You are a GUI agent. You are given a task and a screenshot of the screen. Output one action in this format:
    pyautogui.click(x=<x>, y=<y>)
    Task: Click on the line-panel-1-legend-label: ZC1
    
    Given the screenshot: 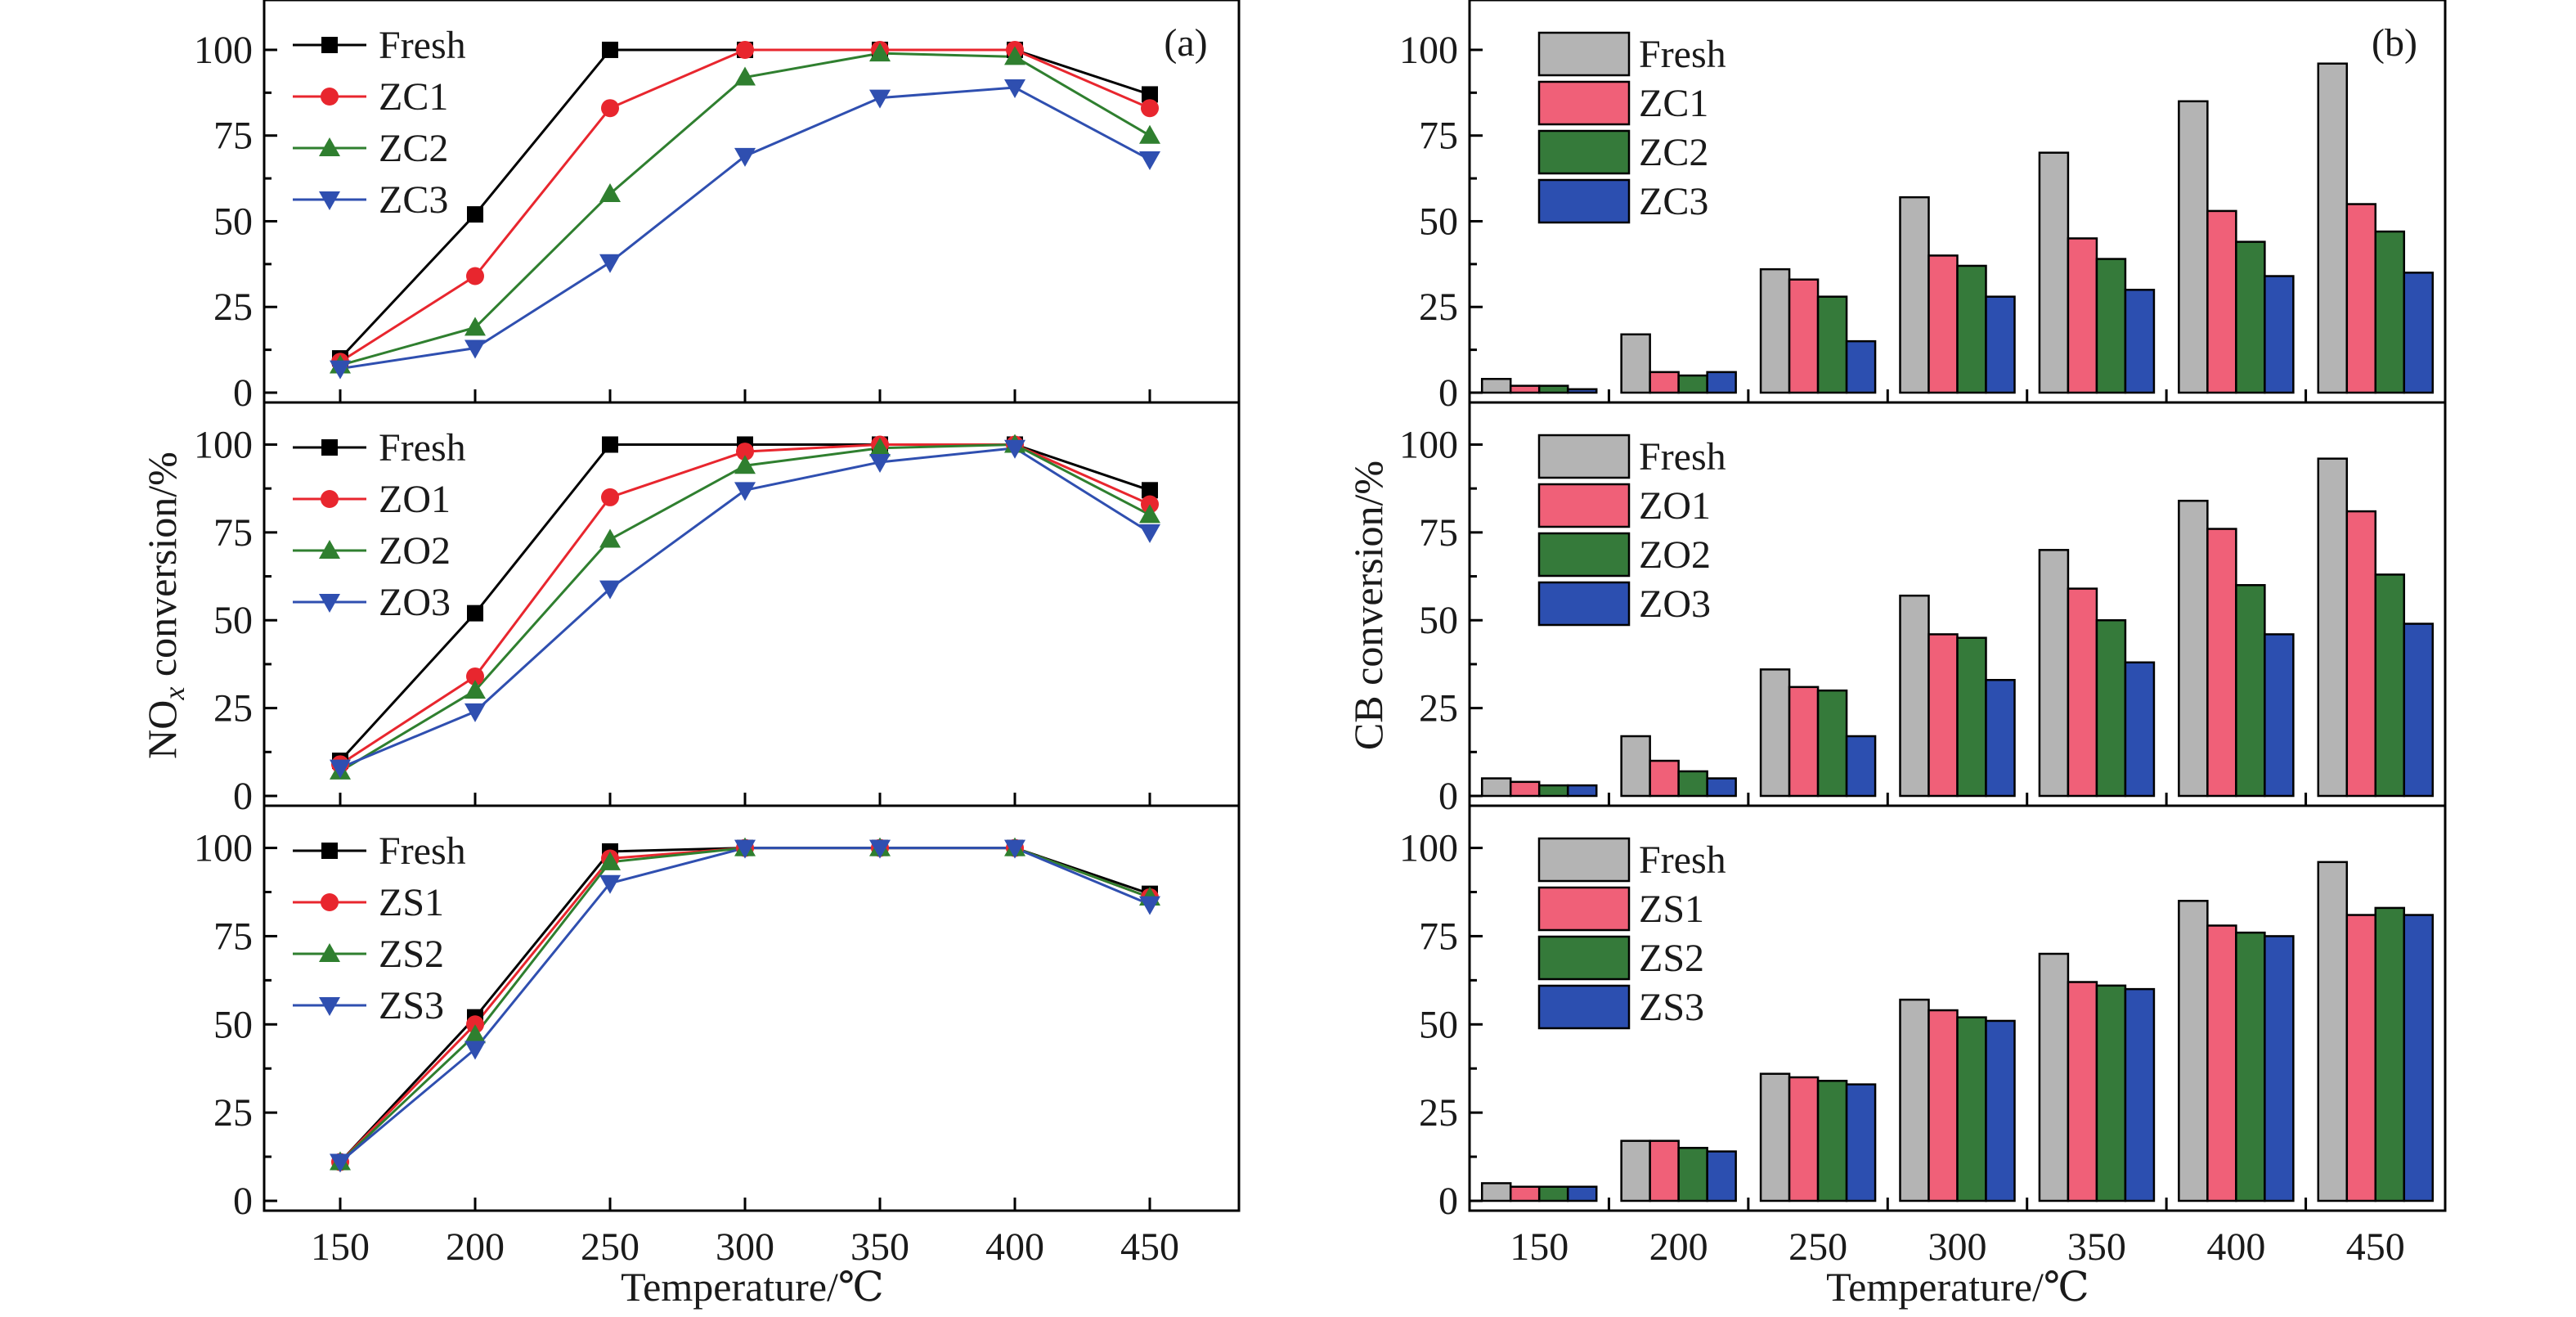 What is the action you would take?
    pyautogui.click(x=414, y=97)
    